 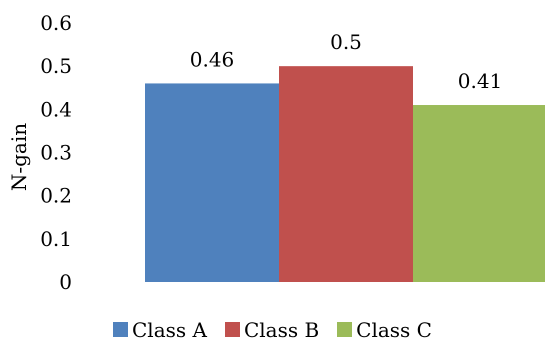 I want to click on bar-class-a, so click(x=212, y=182).